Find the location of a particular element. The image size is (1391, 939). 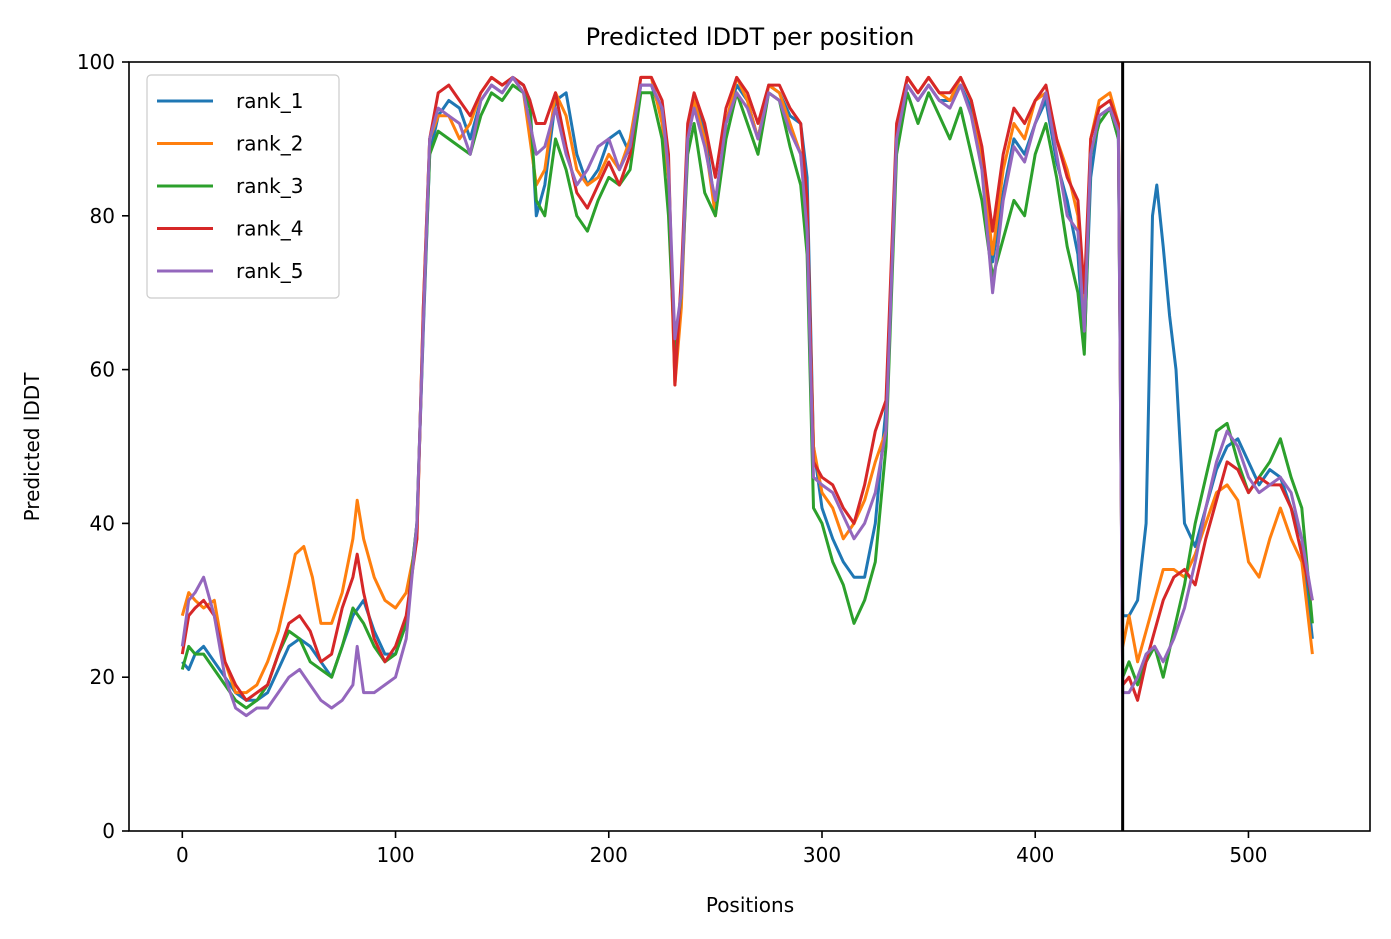

x-axis-ticks: 0 100 200 300 400 500 is located at coordinates (722, 849).